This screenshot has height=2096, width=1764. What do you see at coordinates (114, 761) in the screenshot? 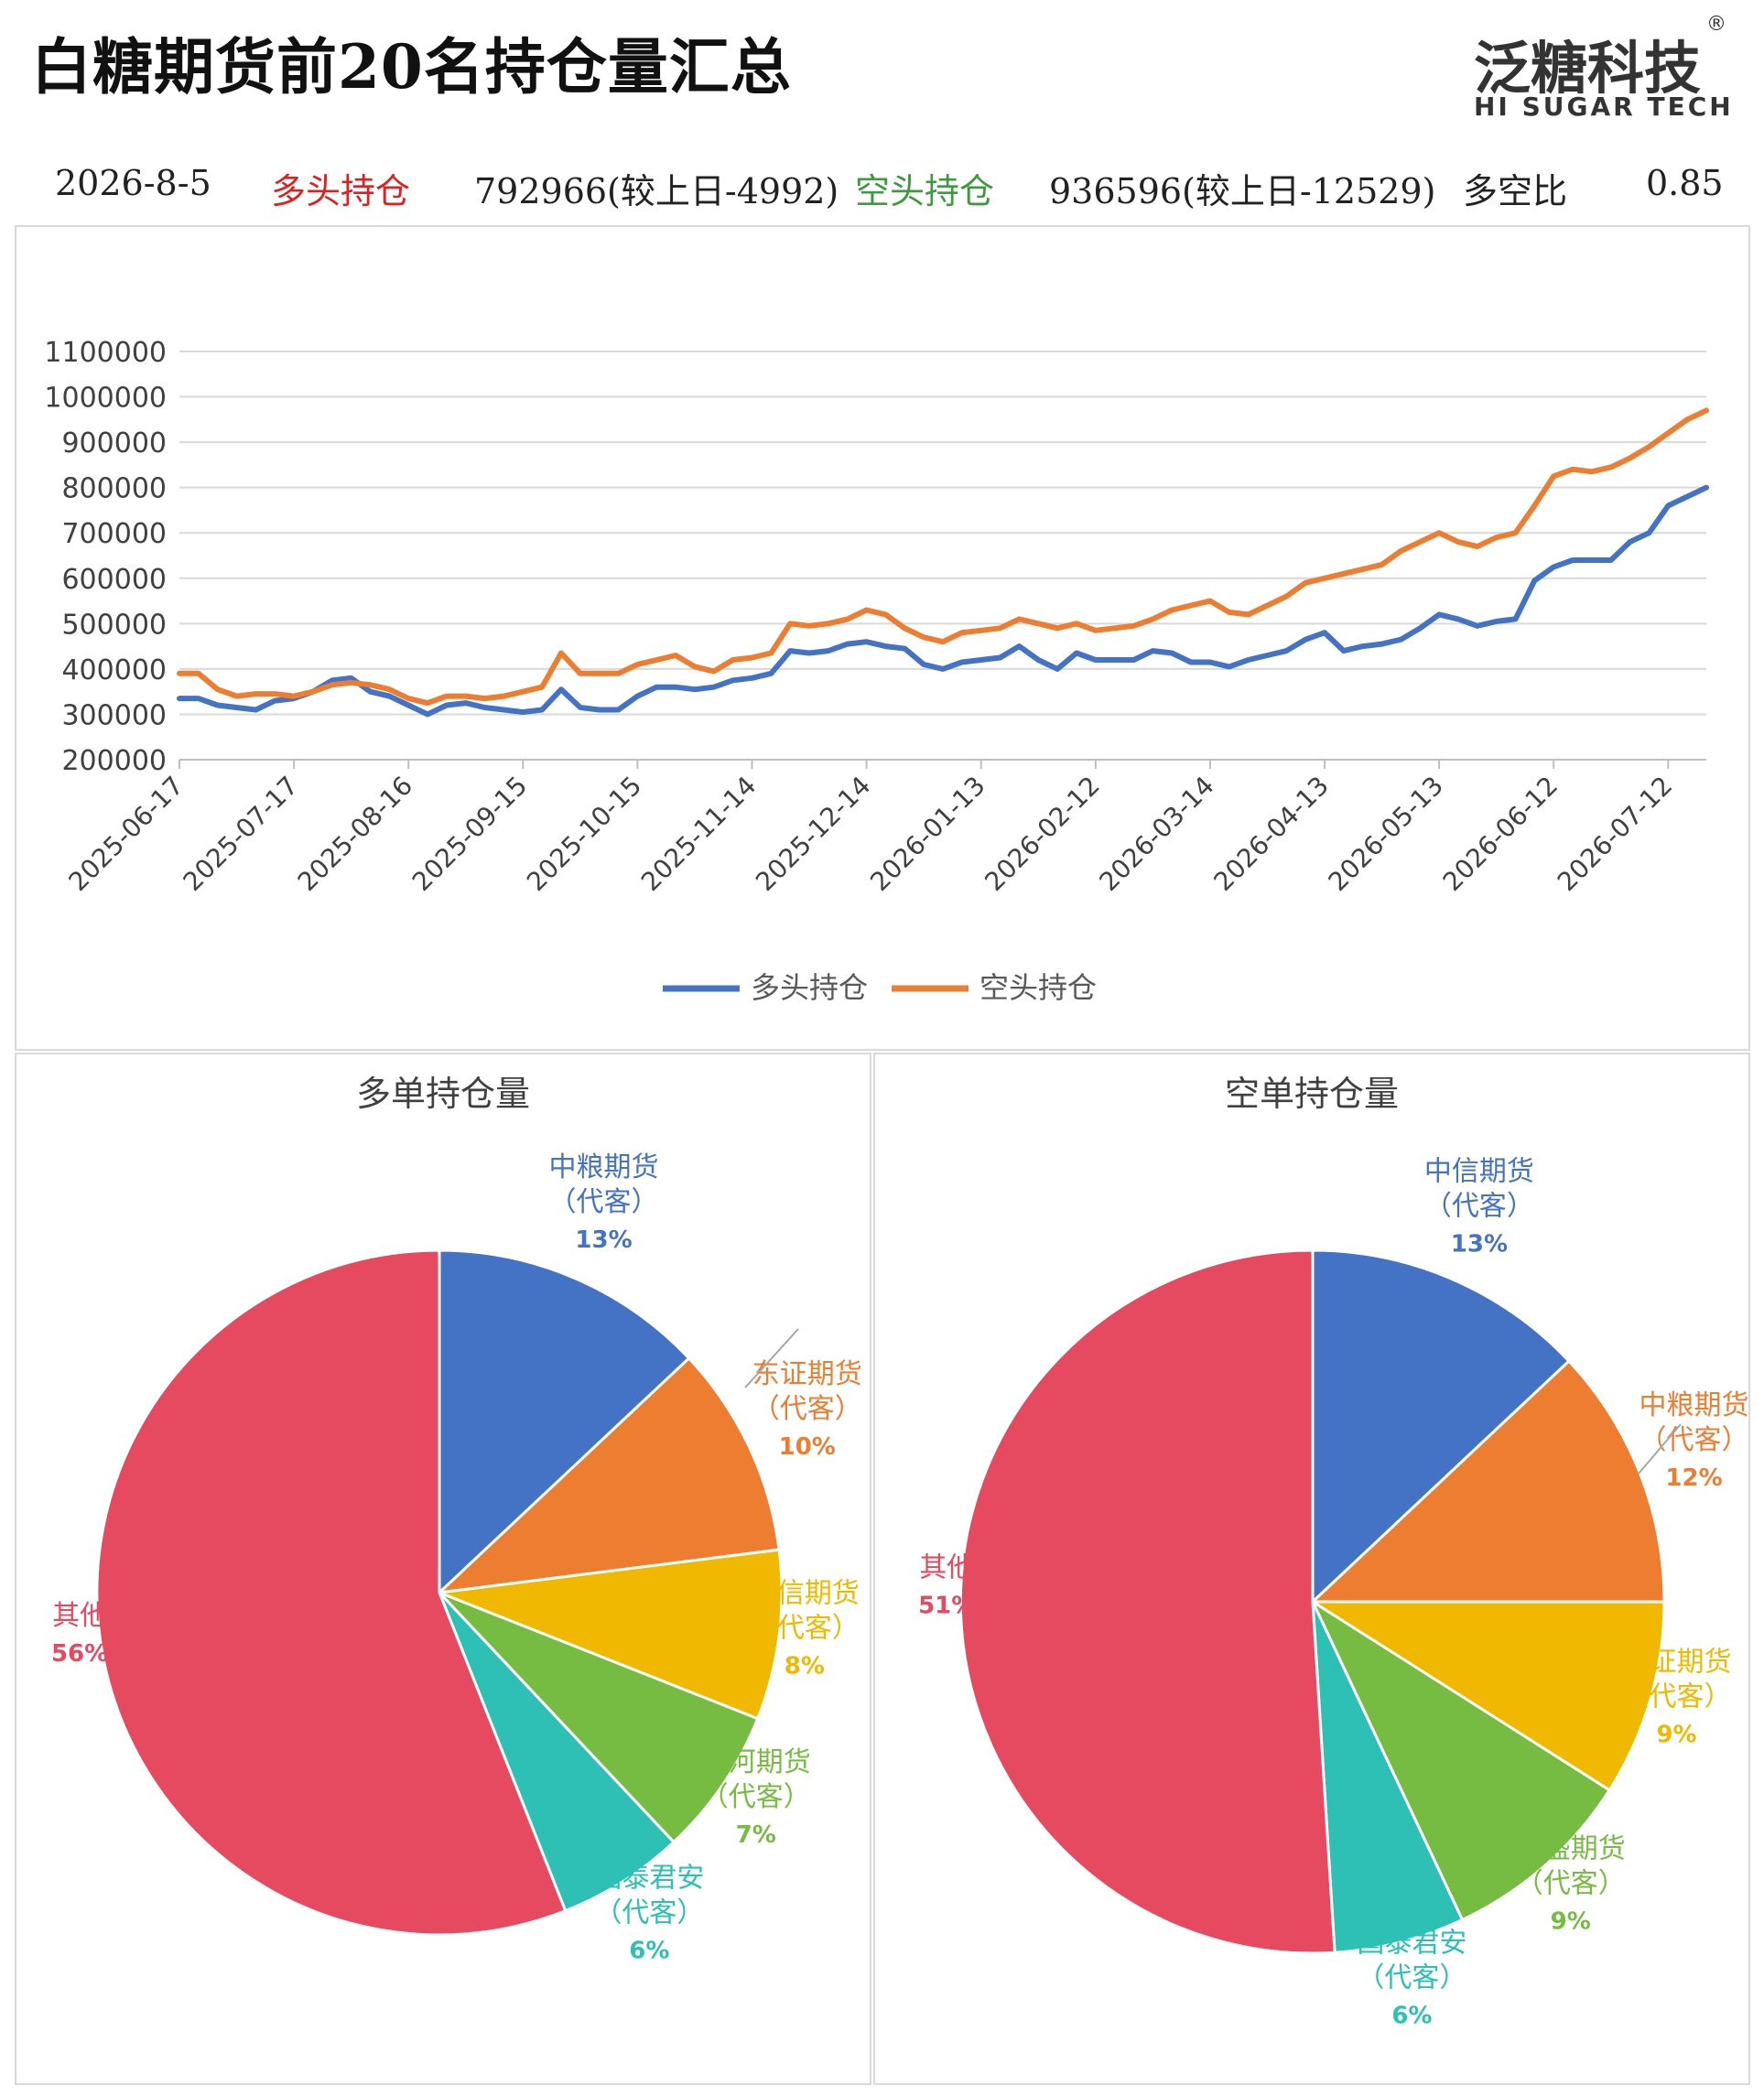
I see `y-tick-label: 200000` at bounding box center [114, 761].